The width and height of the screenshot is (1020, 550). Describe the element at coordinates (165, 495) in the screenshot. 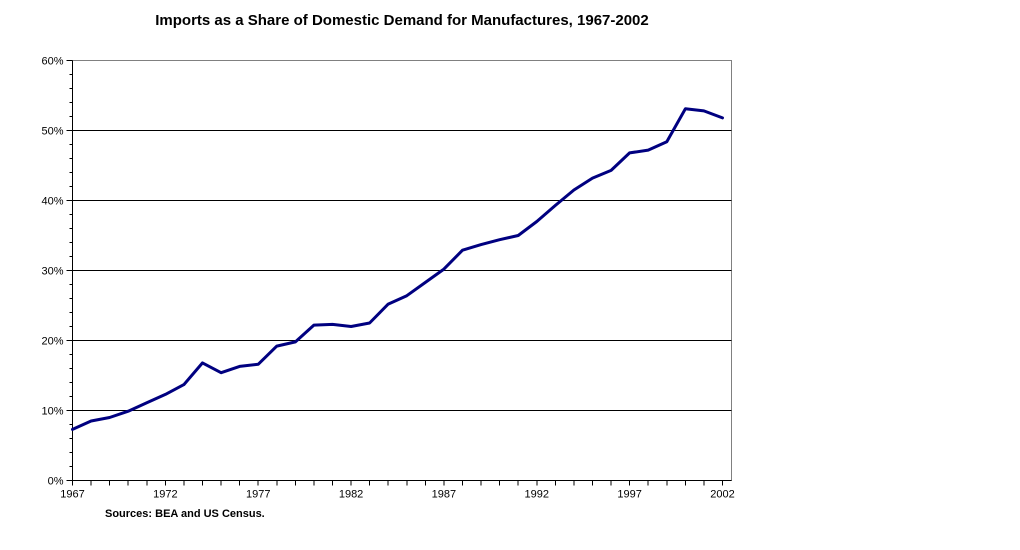

I see `x-tick-label: 1972` at that location.